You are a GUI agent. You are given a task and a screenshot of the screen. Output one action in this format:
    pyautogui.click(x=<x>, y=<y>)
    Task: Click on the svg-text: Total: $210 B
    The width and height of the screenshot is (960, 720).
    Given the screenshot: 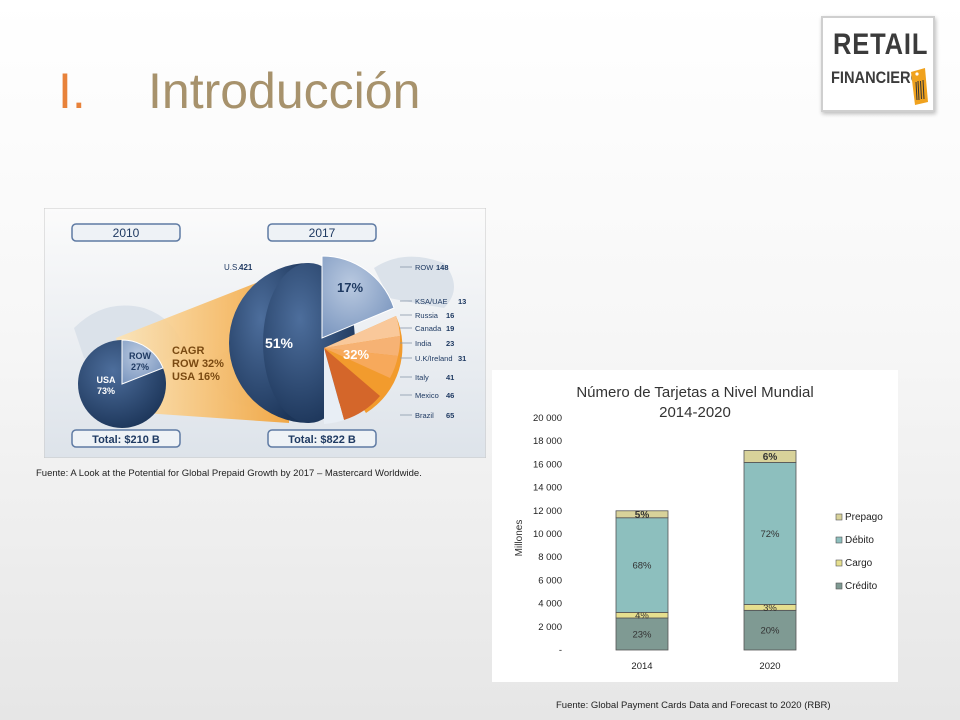 What is the action you would take?
    pyautogui.click(x=126, y=440)
    